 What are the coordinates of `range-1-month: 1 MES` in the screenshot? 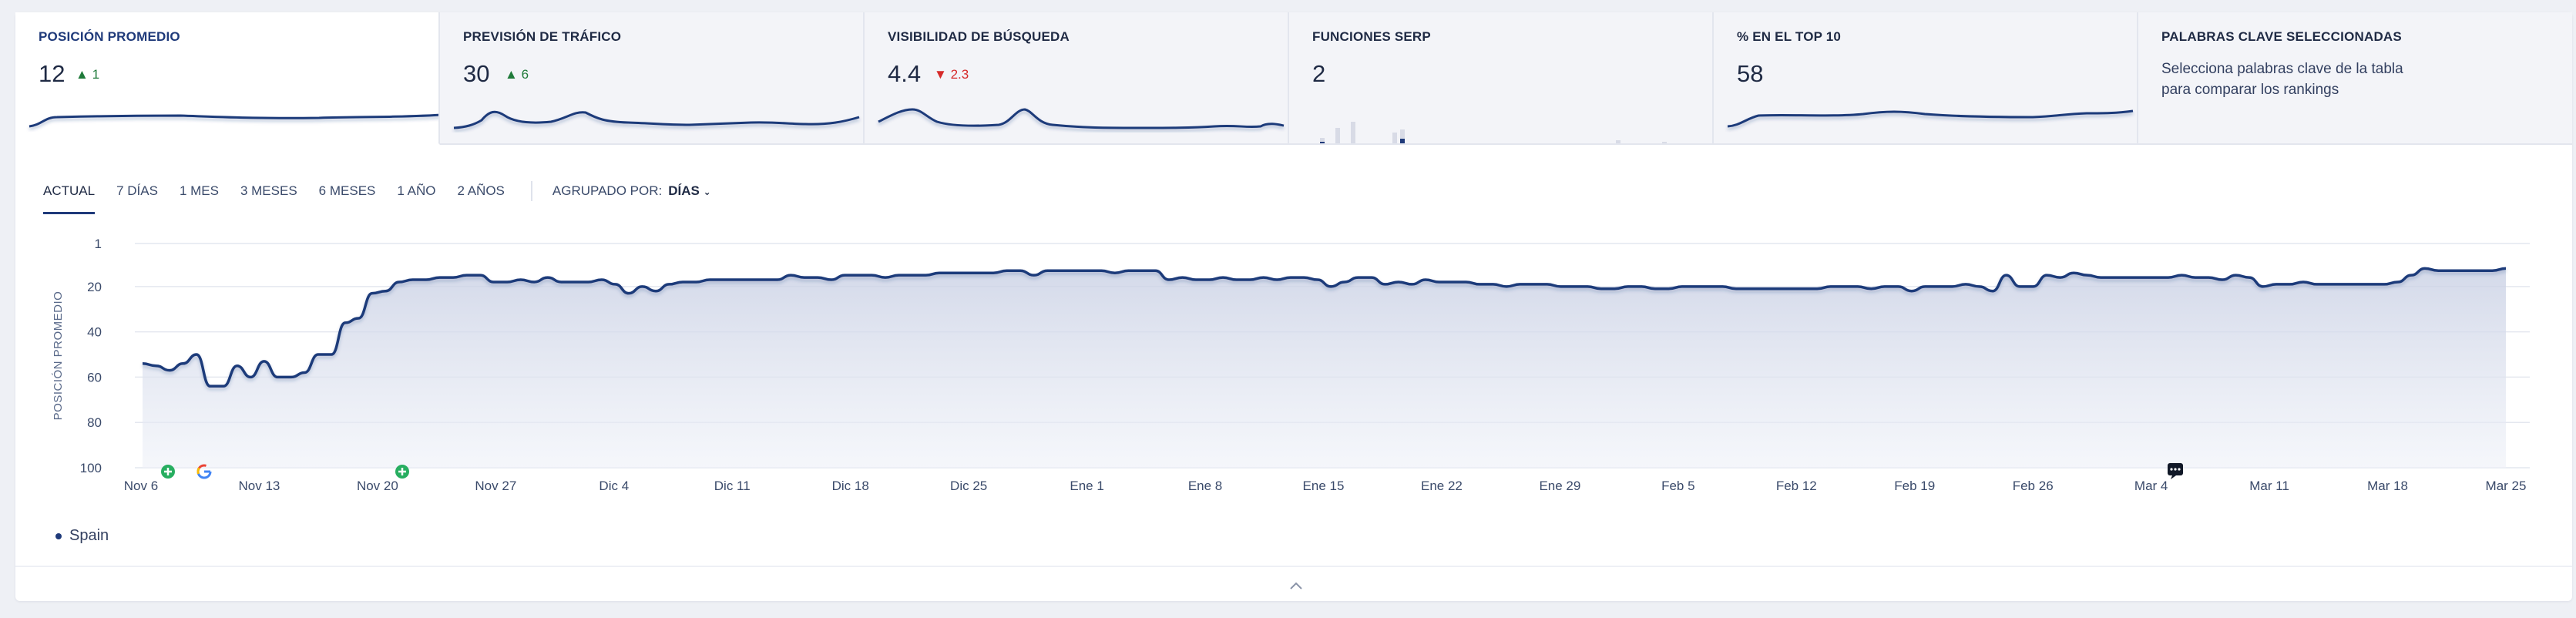 It's located at (199, 190).